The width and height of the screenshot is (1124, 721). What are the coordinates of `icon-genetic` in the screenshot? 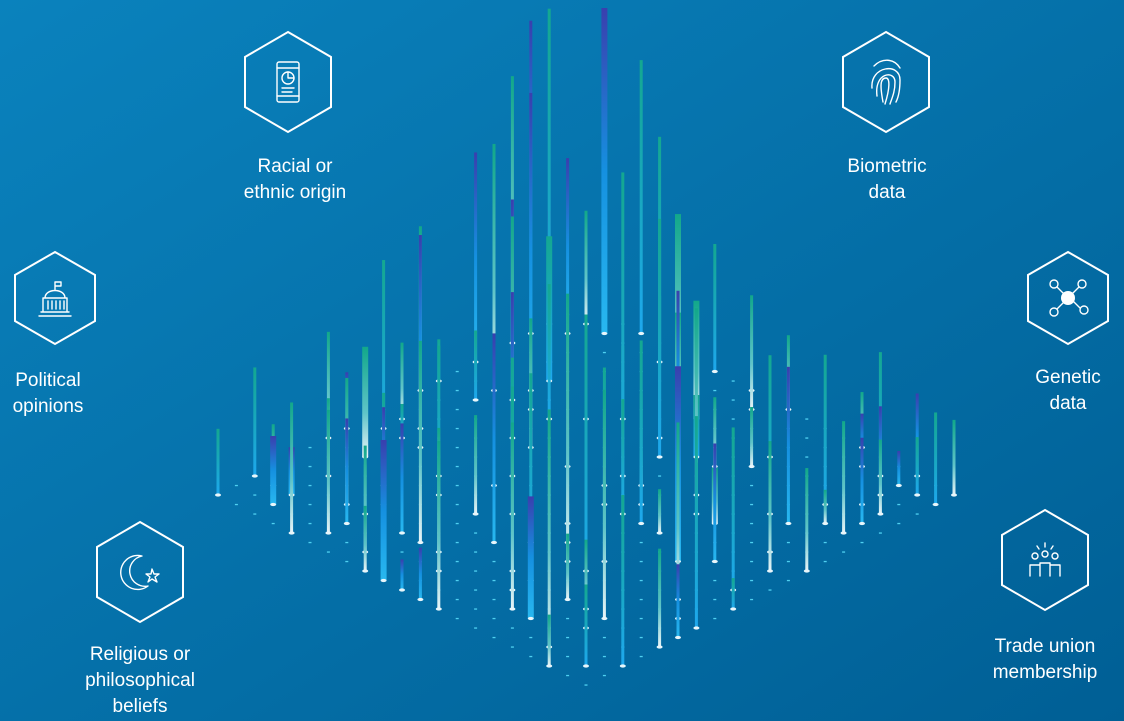 It's located at (1068, 298).